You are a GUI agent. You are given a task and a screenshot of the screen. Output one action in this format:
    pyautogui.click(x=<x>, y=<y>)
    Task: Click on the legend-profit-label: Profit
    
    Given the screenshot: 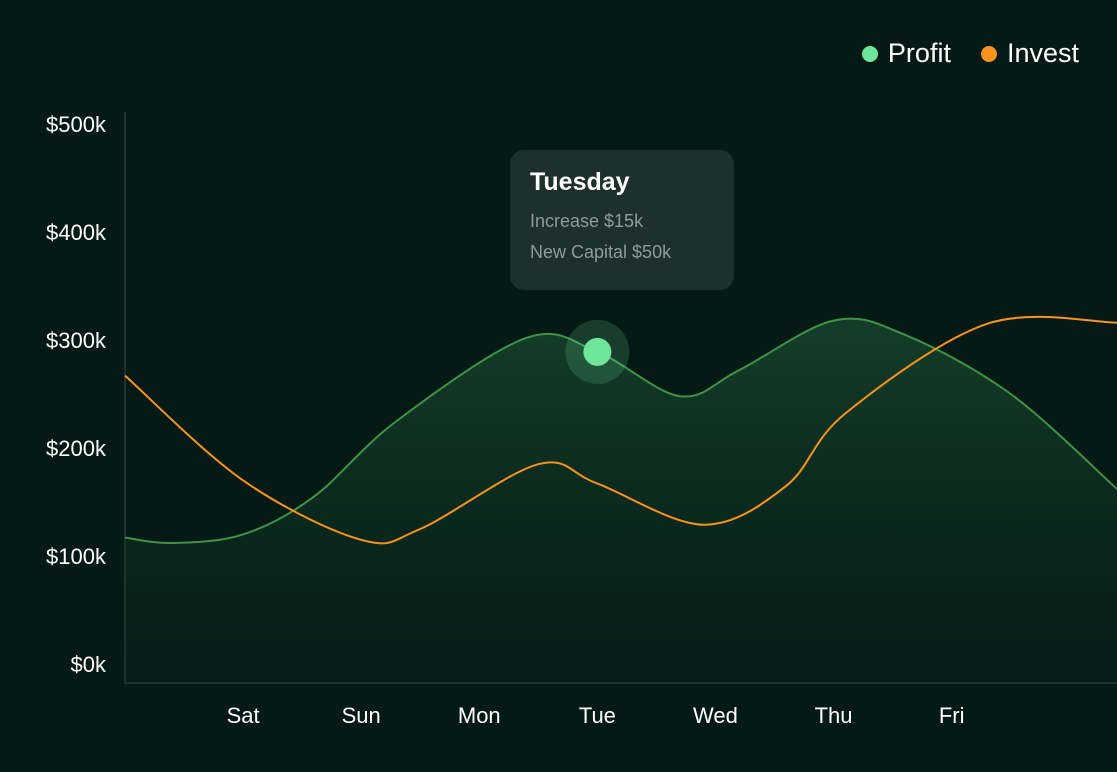 What is the action you would take?
    pyautogui.click(x=919, y=53)
    